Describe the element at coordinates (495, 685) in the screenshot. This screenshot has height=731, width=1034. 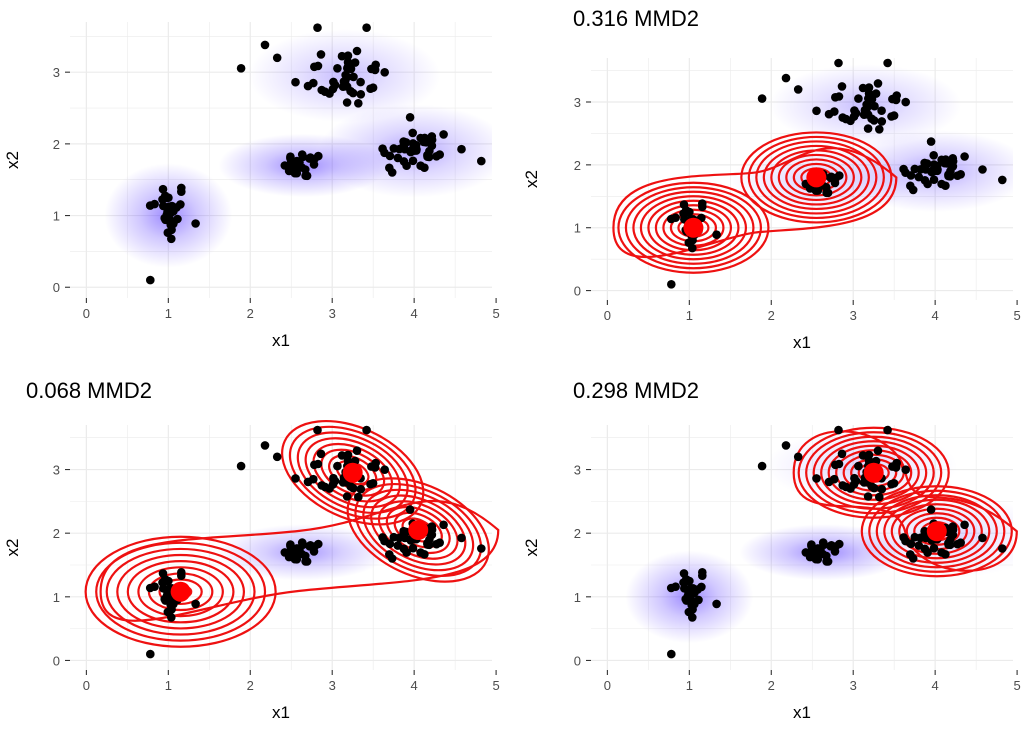
I see `x-tick-label: 5` at that location.